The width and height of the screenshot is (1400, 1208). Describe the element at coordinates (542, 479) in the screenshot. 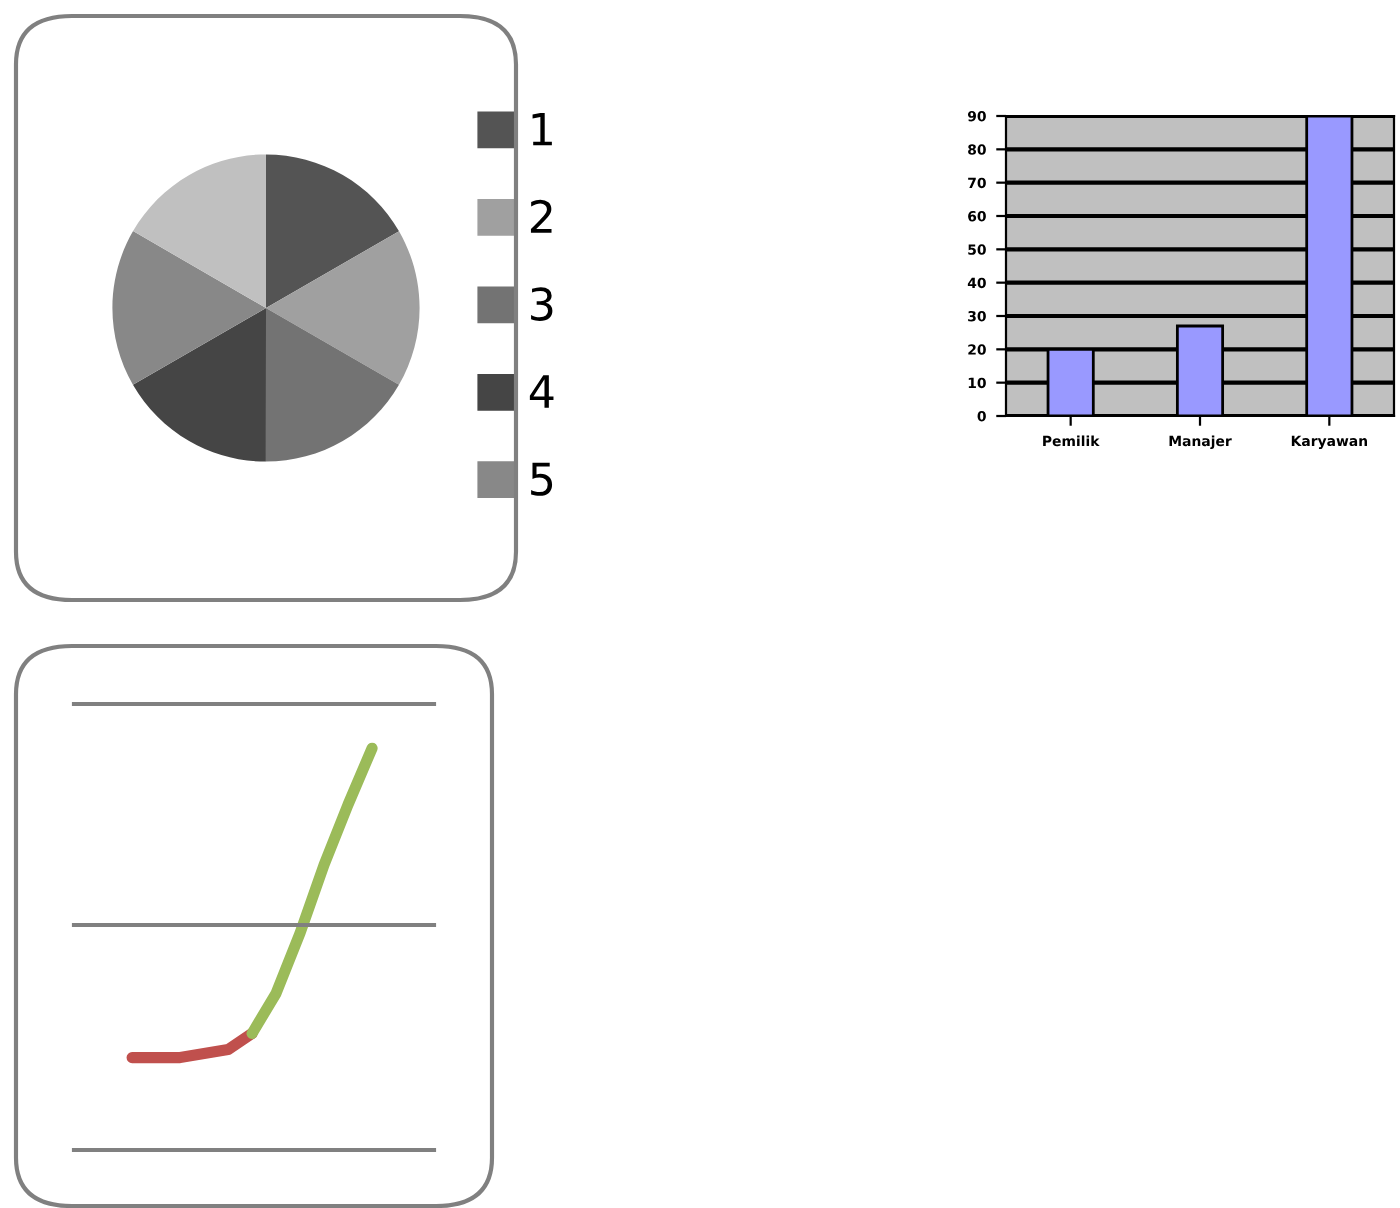

I see `legend-label: 5` at that location.